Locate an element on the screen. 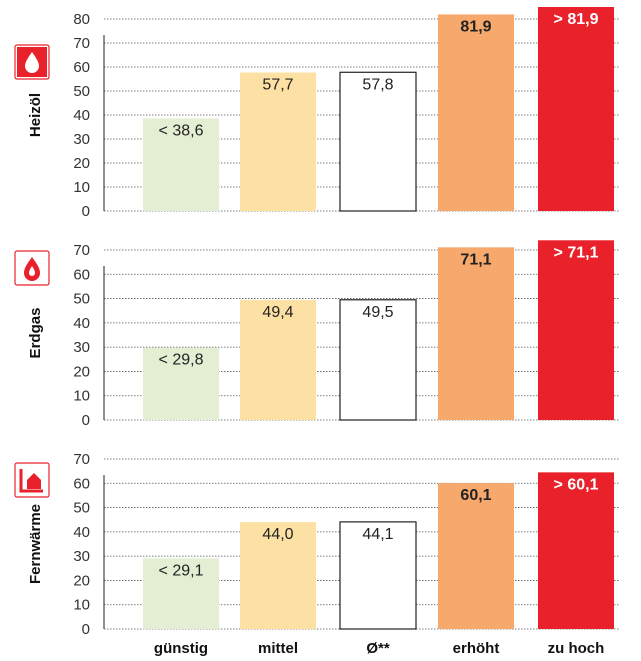  bar-value-label: 49,4 is located at coordinates (277, 312).